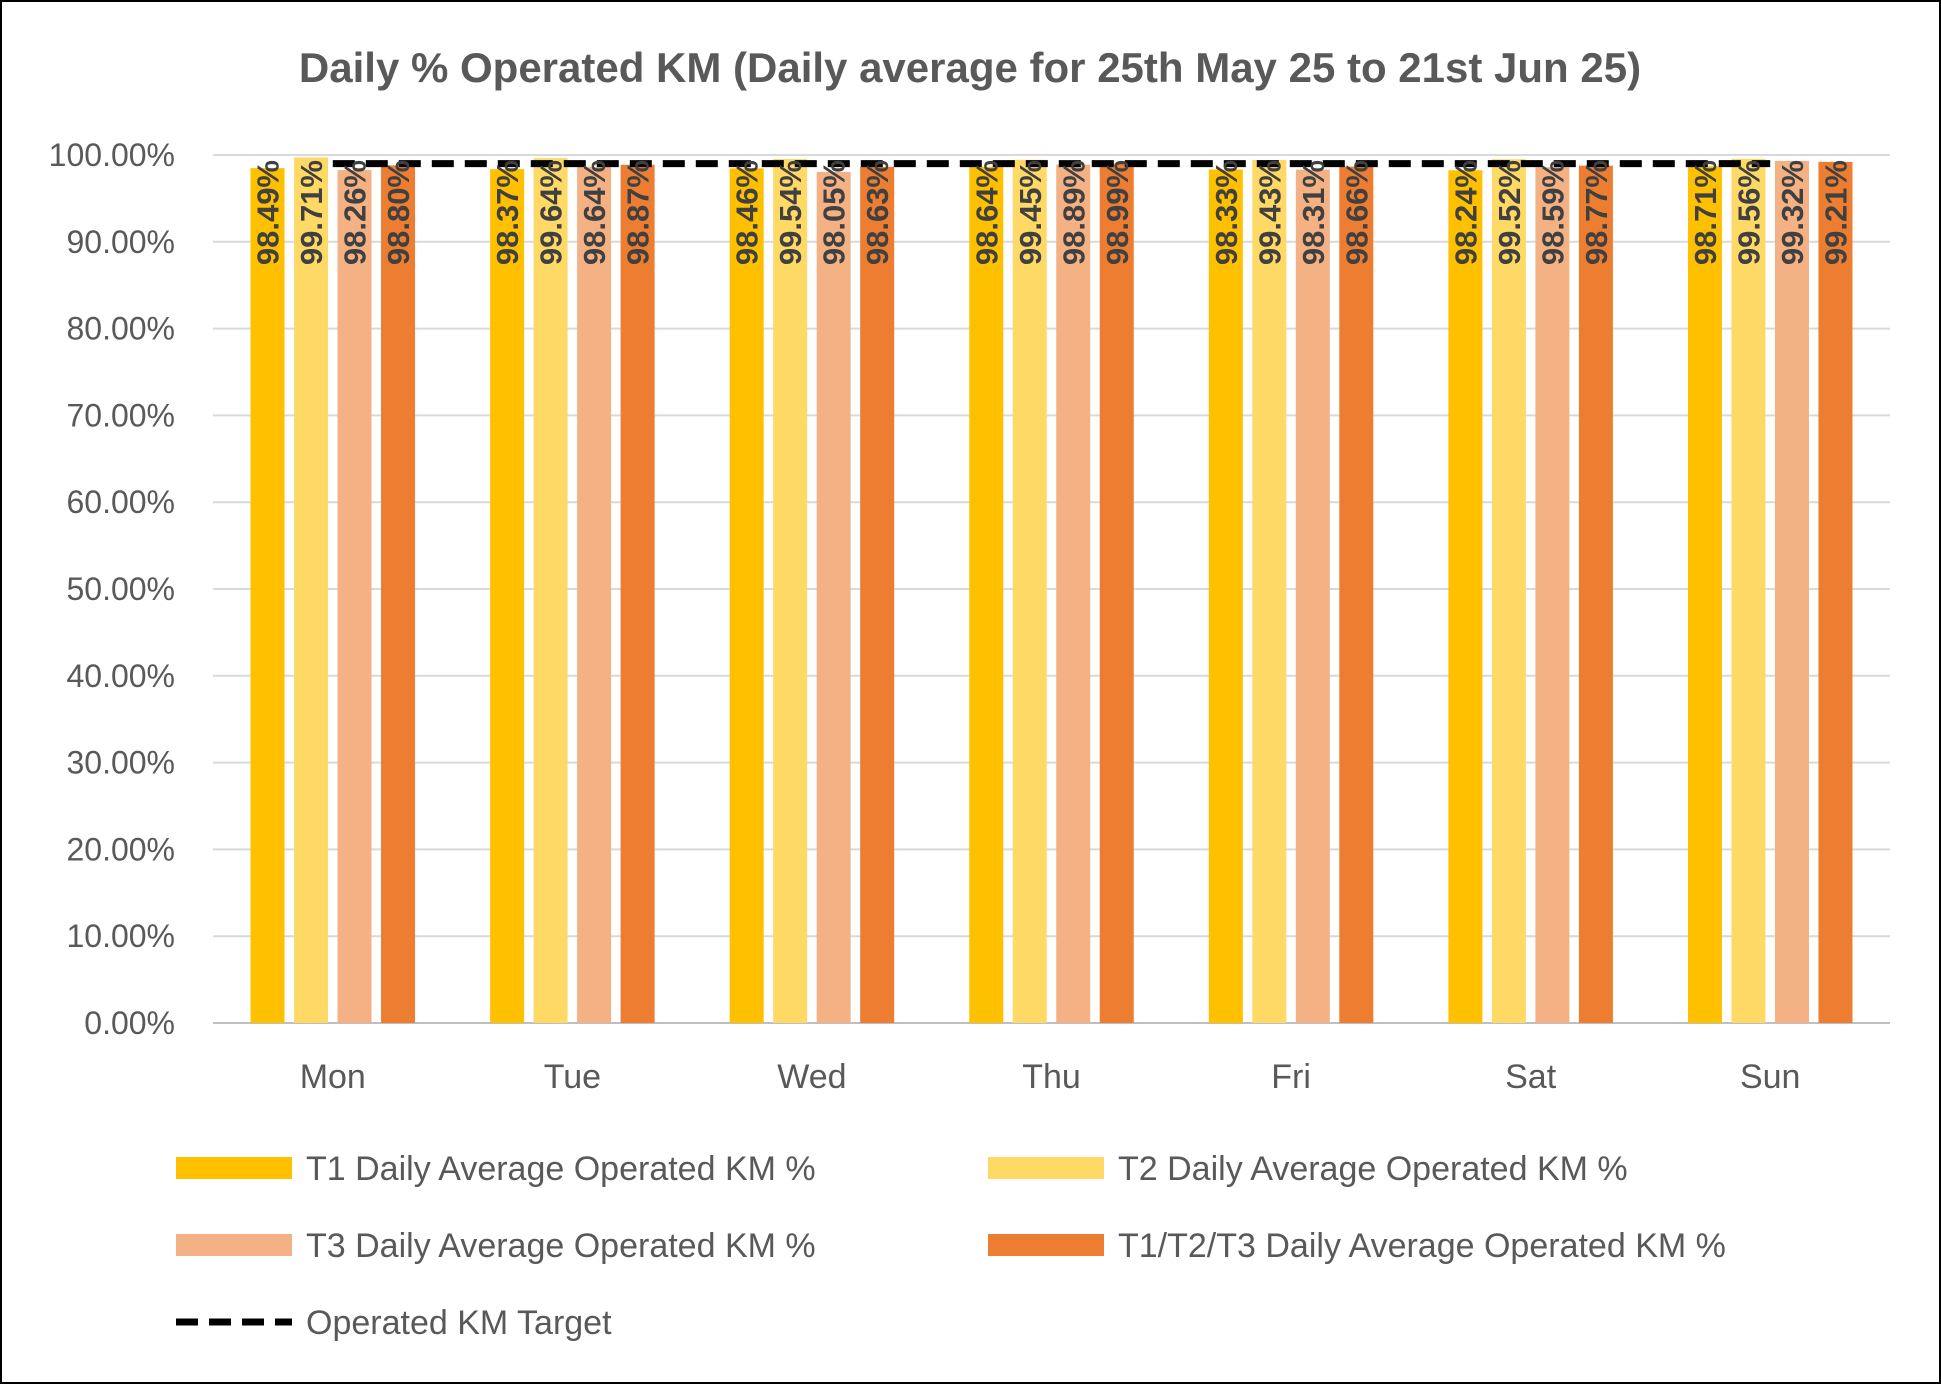  I want to click on data-label: 99.43%, so click(1269, 212).